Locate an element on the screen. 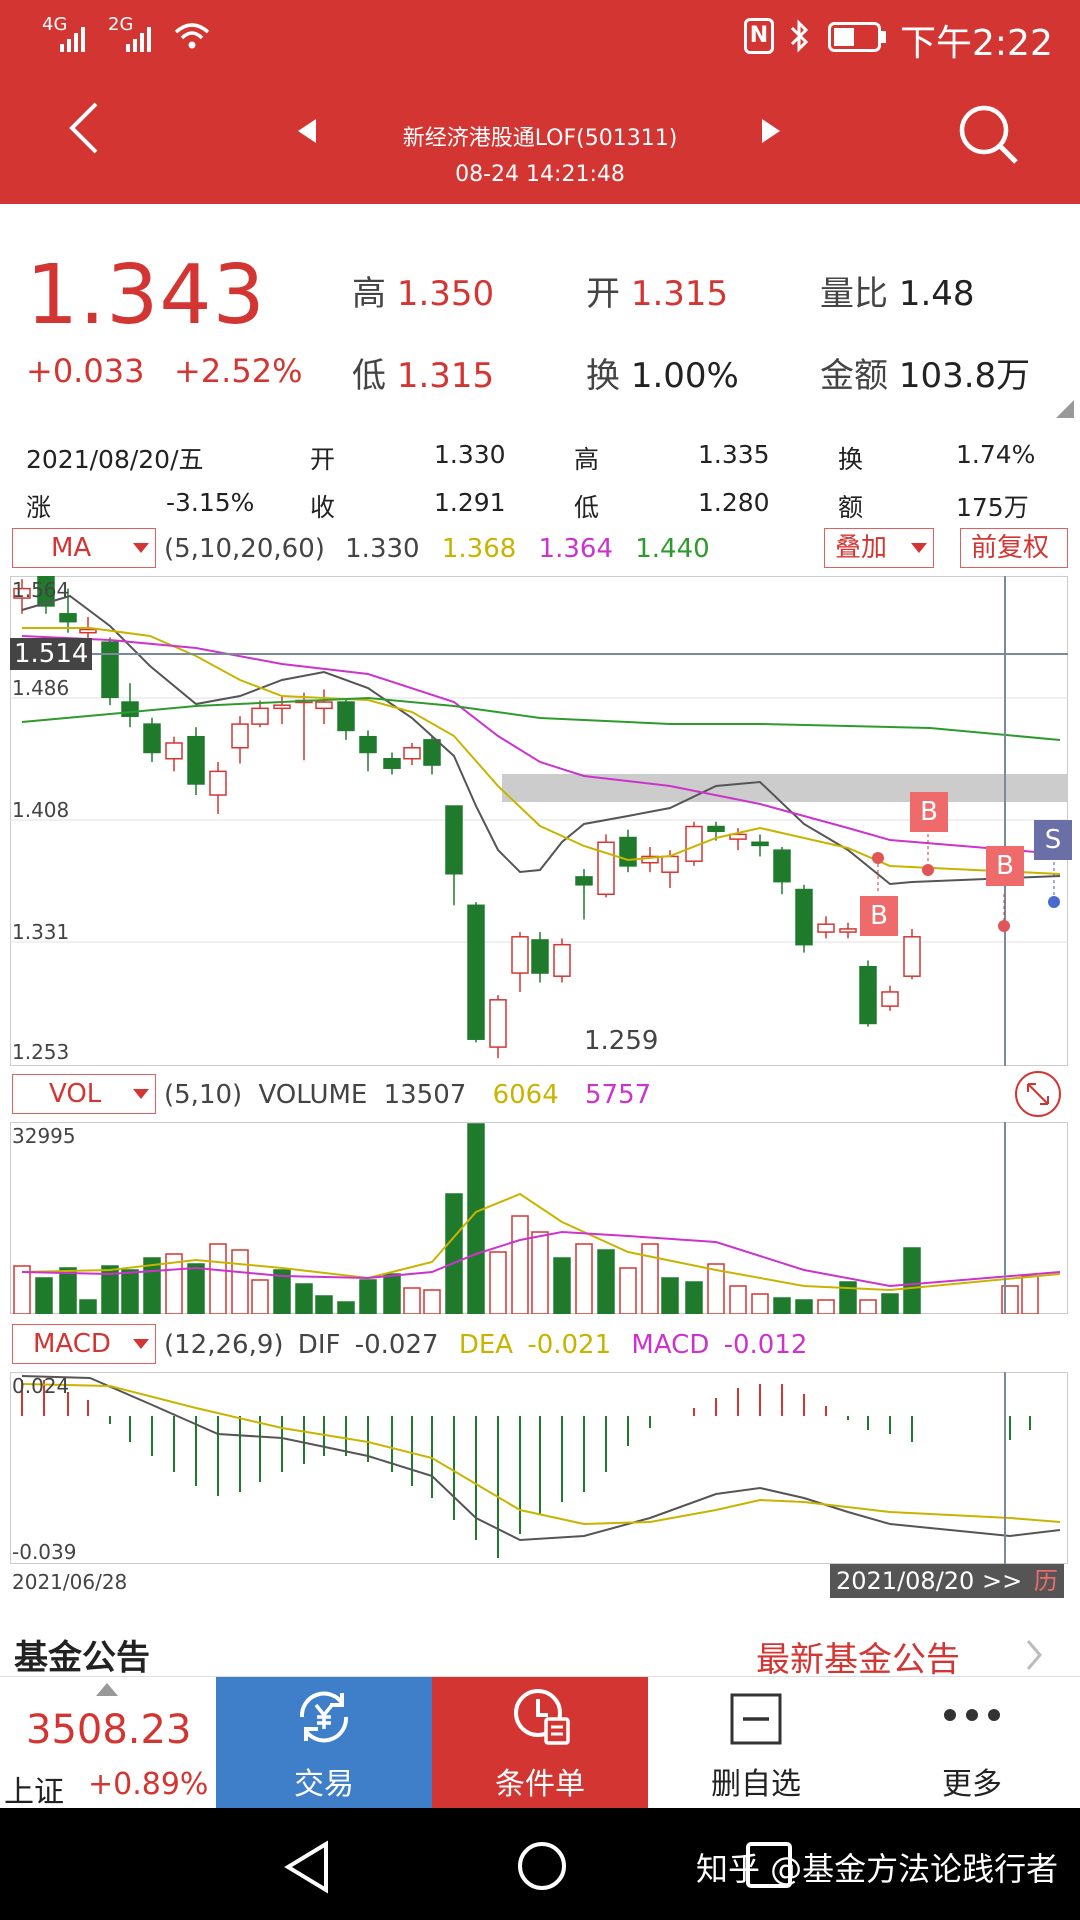 This screenshot has height=1920, width=1080. triangle-right-icon is located at coordinates (771, 131).